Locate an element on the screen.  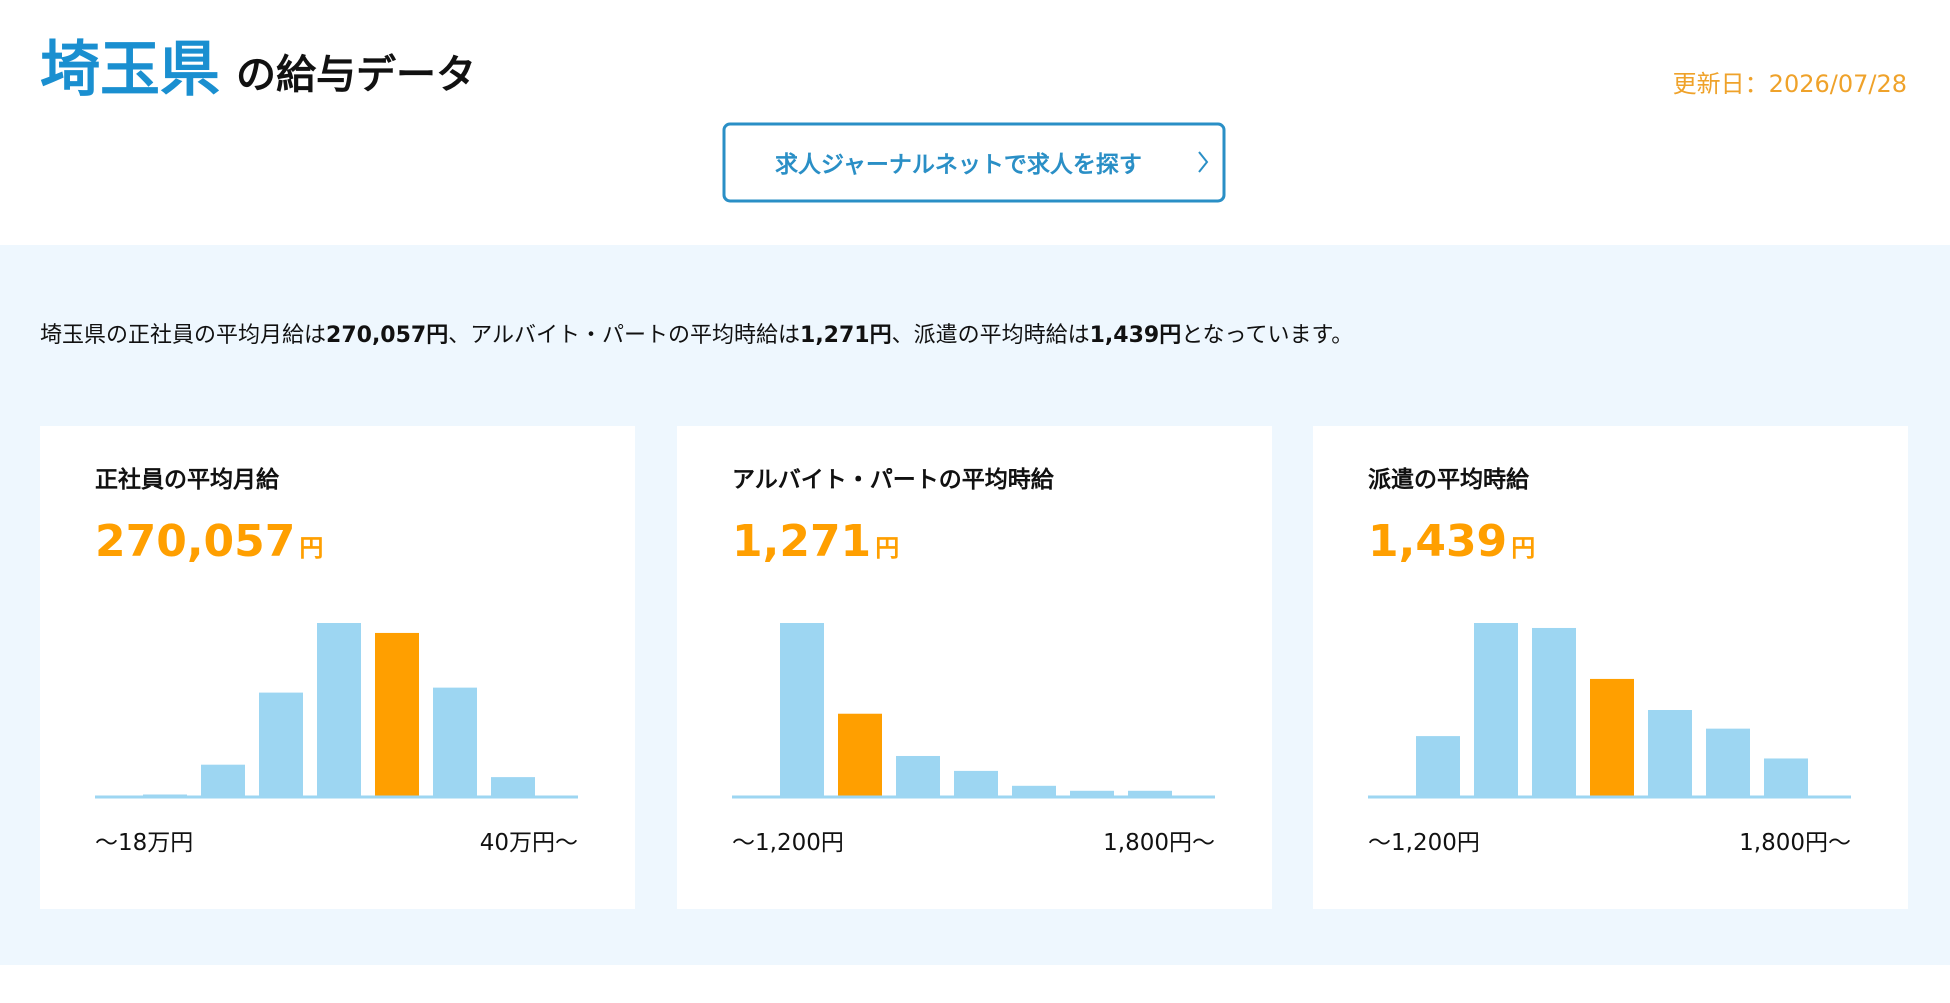
job-search-button: 求人ジャーナルネットで求人を探す is located at coordinates (974, 162).